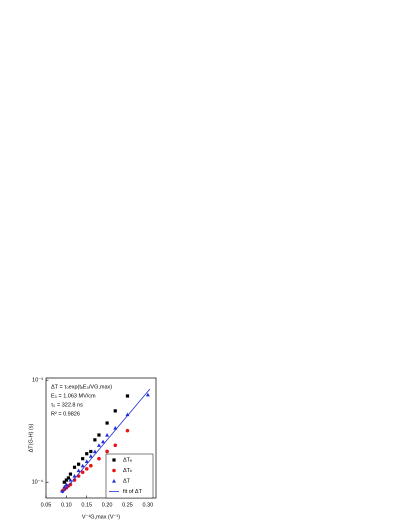  I want to click on y-tick-label: 10⁻⁴, so click(38, 482).